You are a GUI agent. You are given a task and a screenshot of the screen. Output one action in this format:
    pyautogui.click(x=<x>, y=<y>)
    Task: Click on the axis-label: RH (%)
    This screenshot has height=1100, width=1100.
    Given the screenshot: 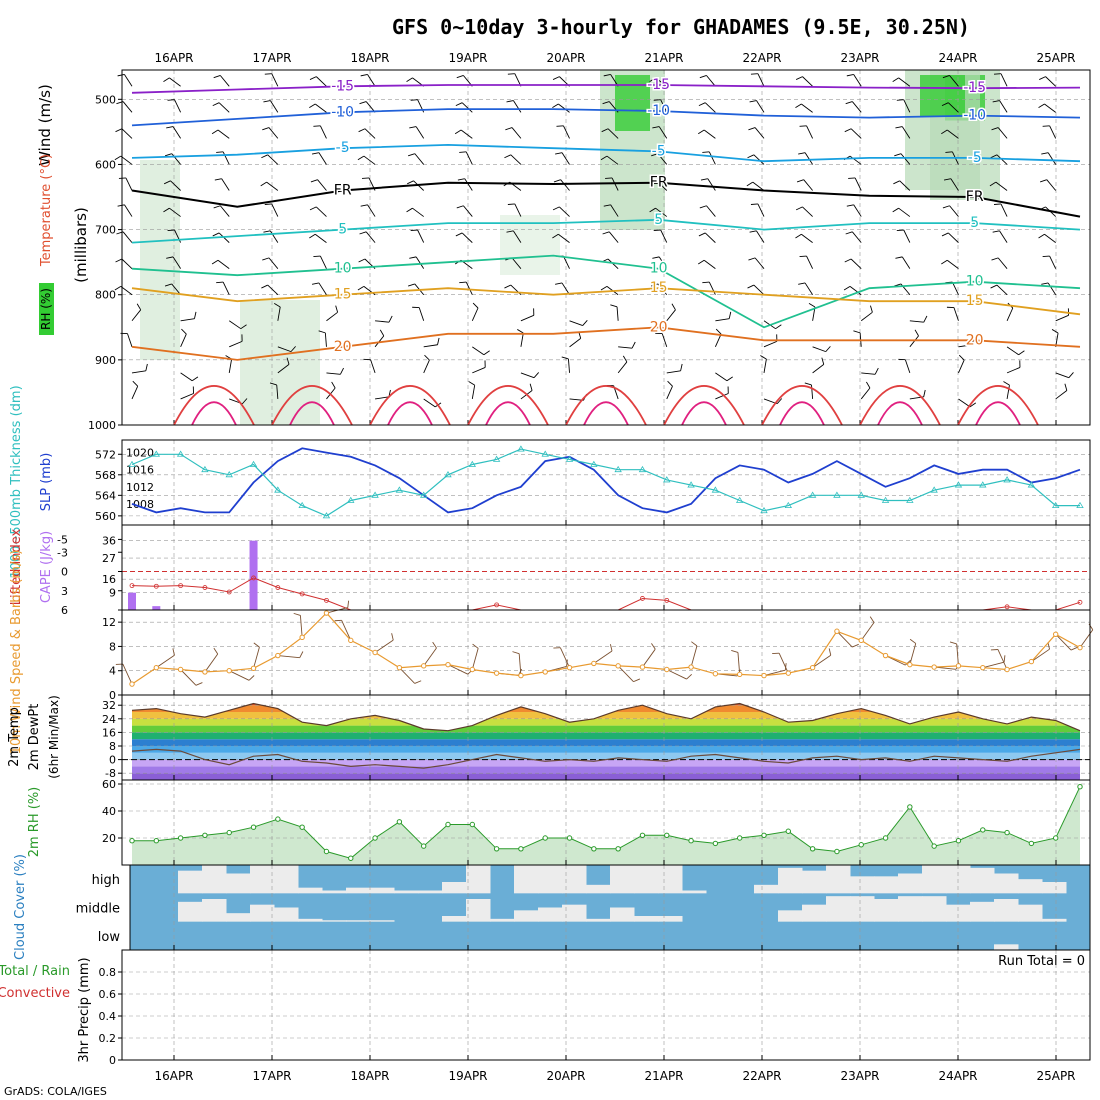 What is the action you would take?
    pyautogui.click(x=46, y=309)
    